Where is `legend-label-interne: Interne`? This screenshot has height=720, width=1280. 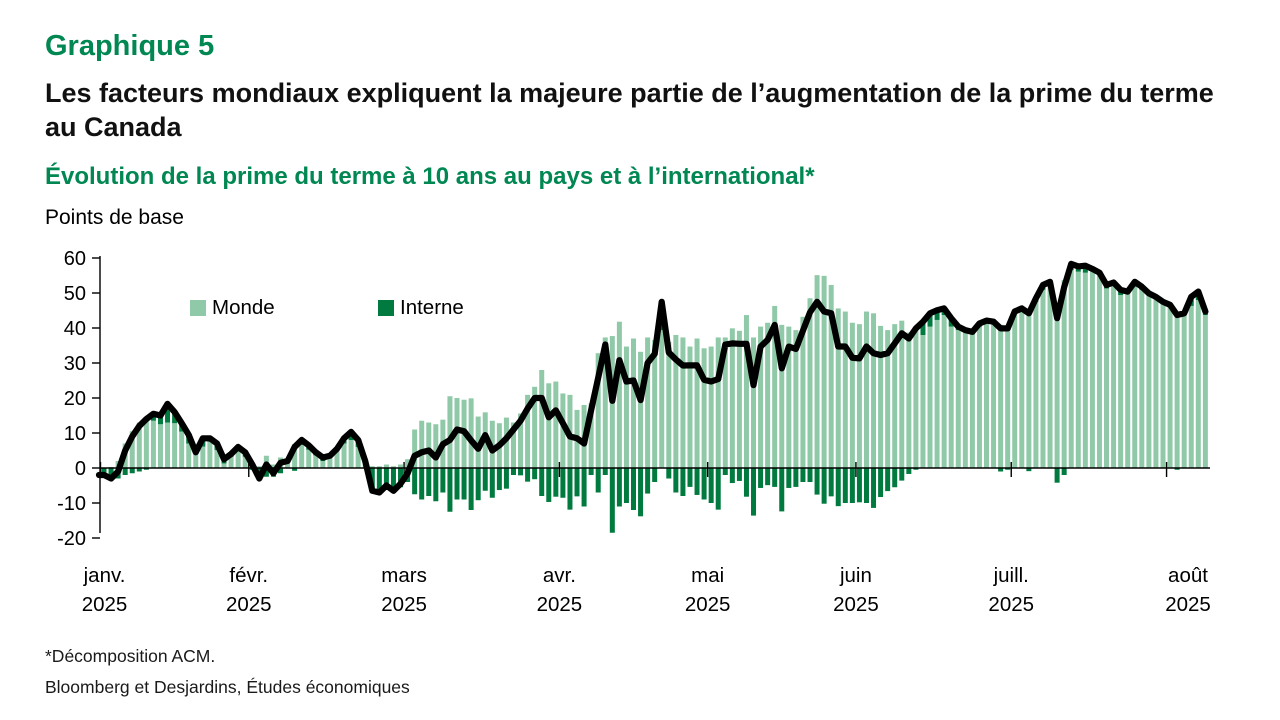 legend-label-interne: Interne is located at coordinates (432, 307).